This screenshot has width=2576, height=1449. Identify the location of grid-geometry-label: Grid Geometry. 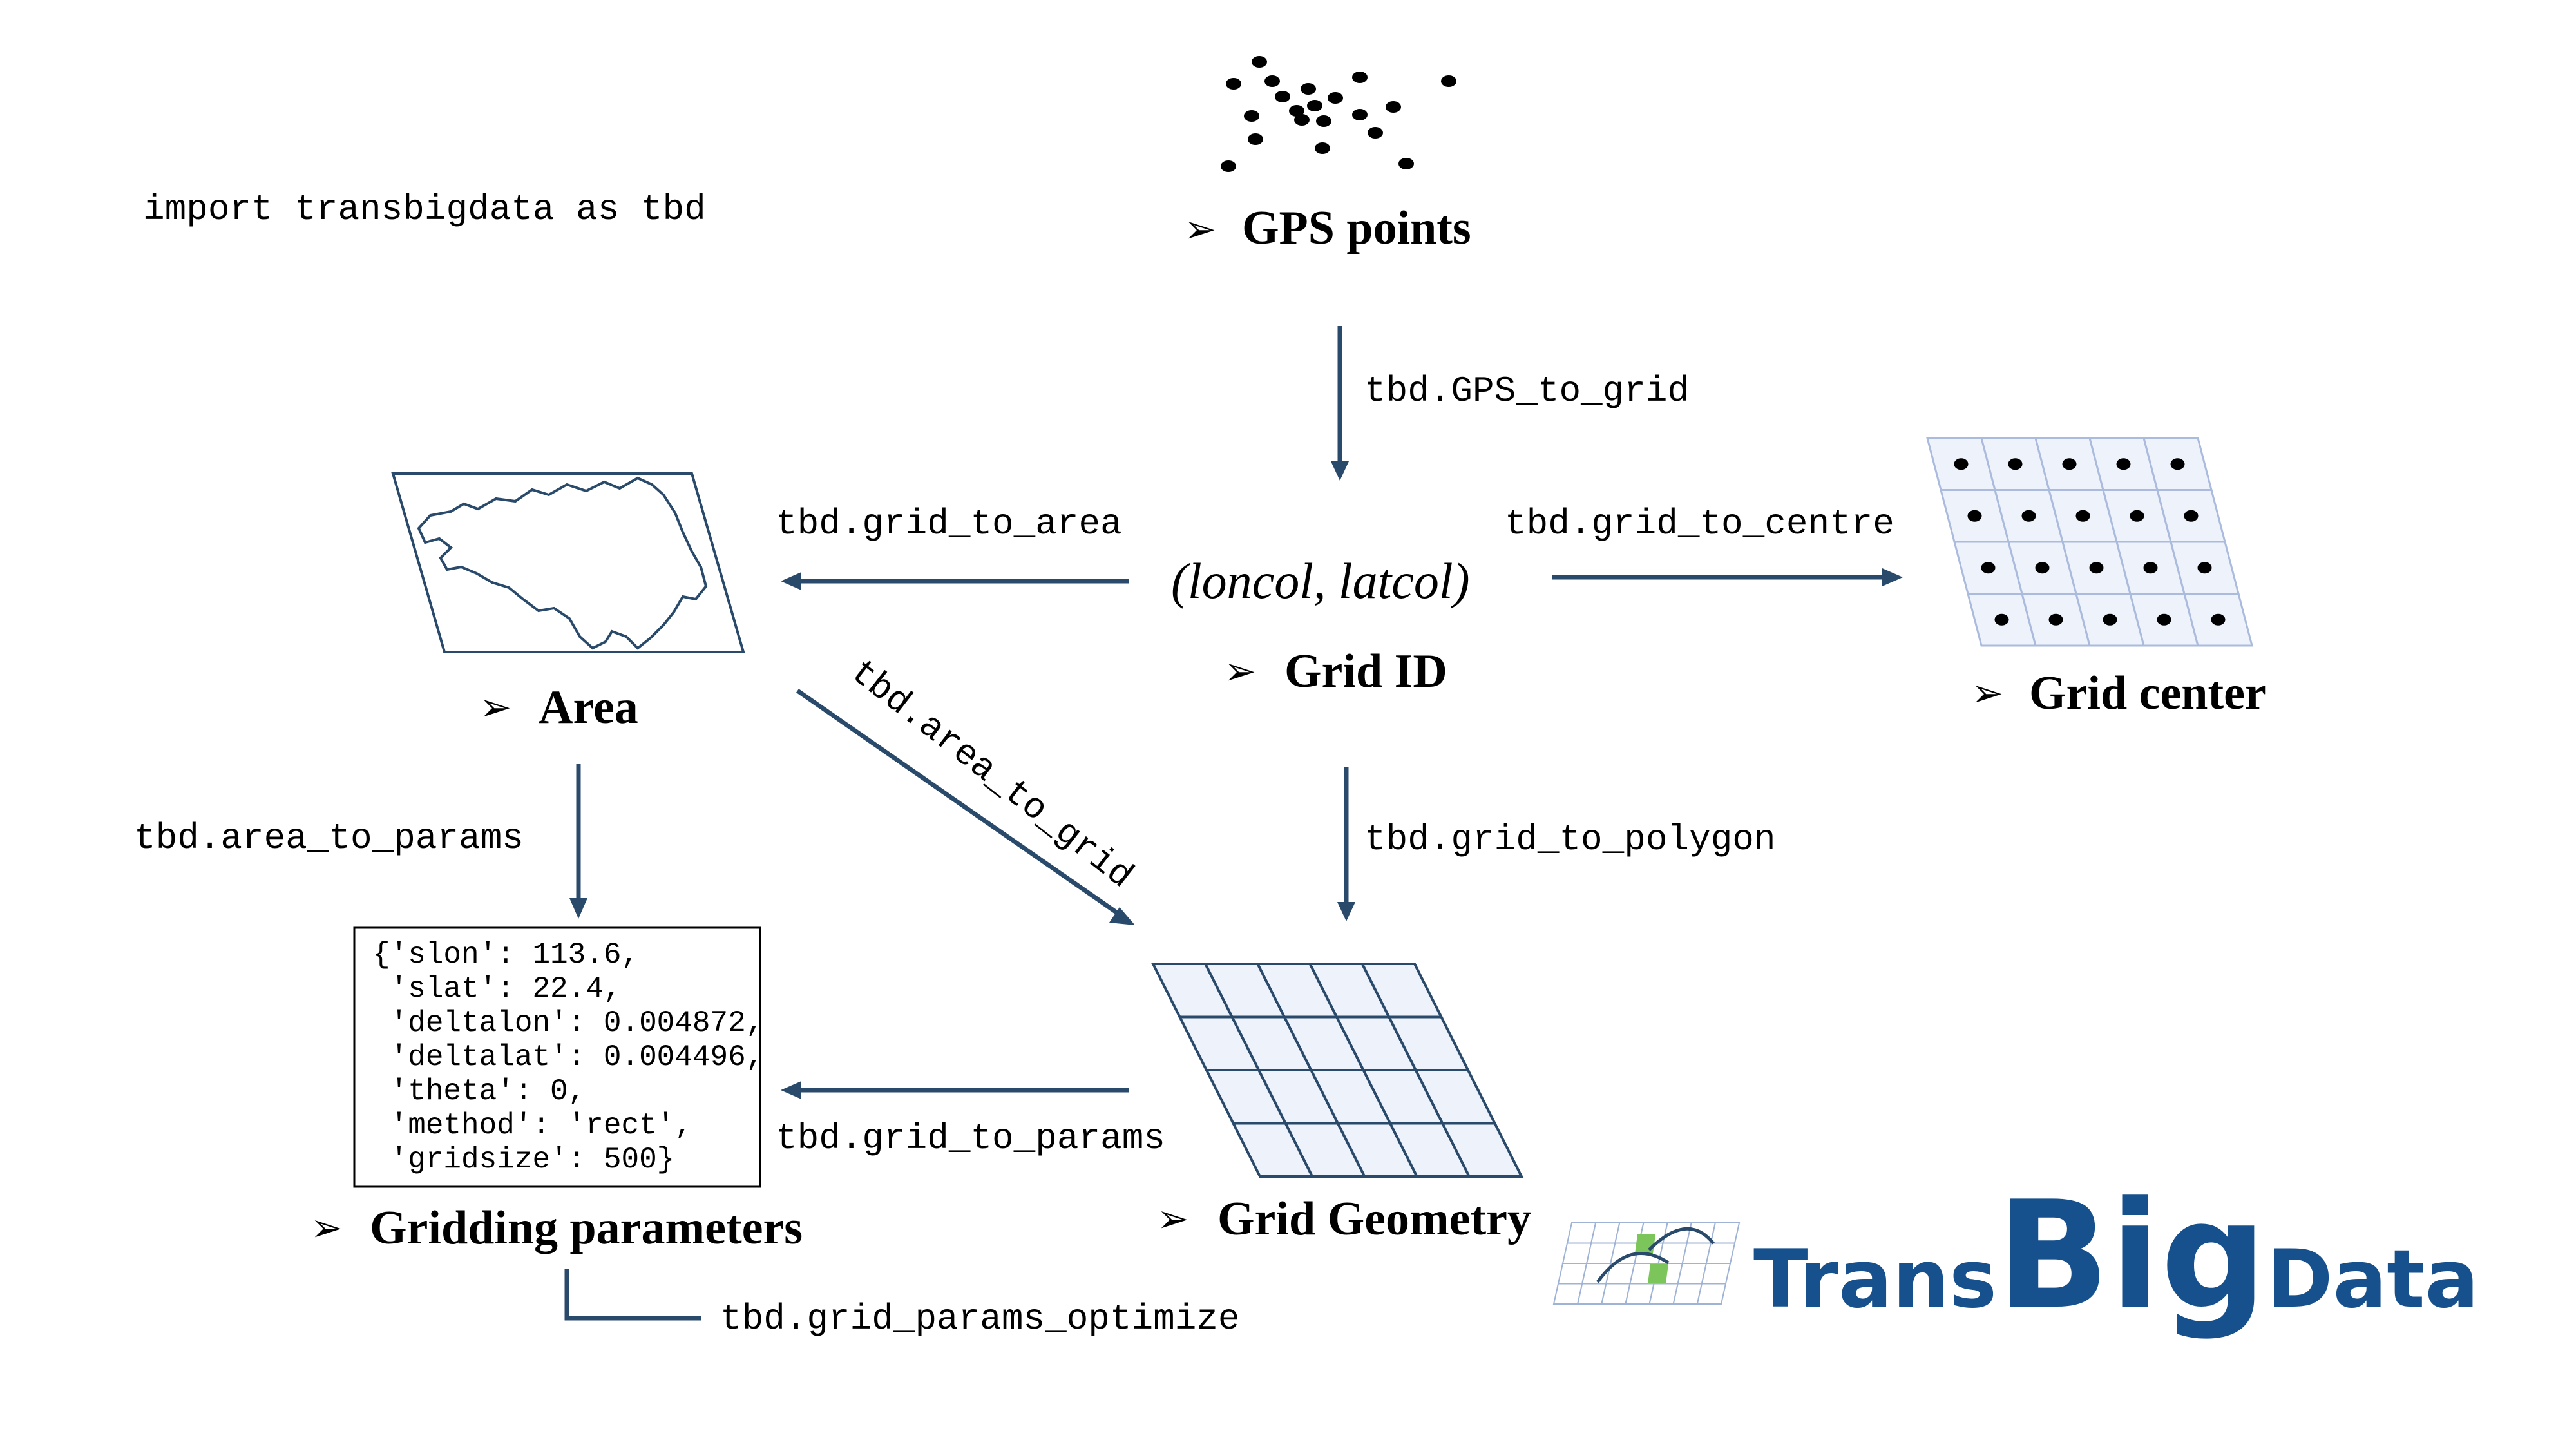
(1374, 1219).